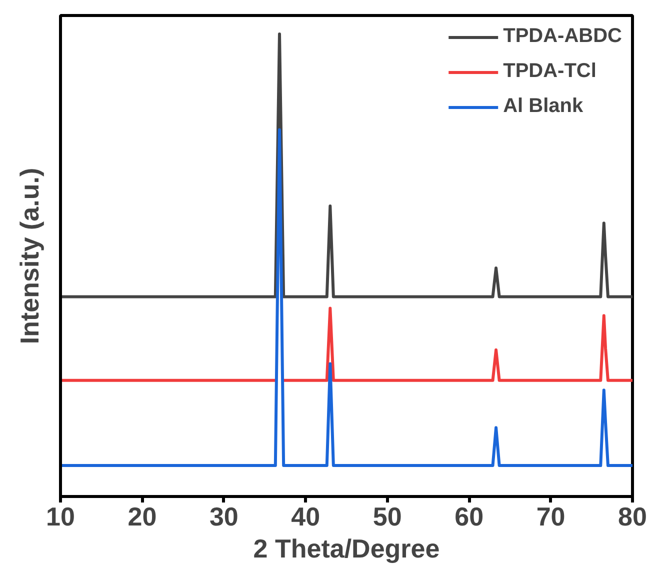 This screenshot has height=566, width=657. I want to click on x-tick-label: 40, so click(305, 517).